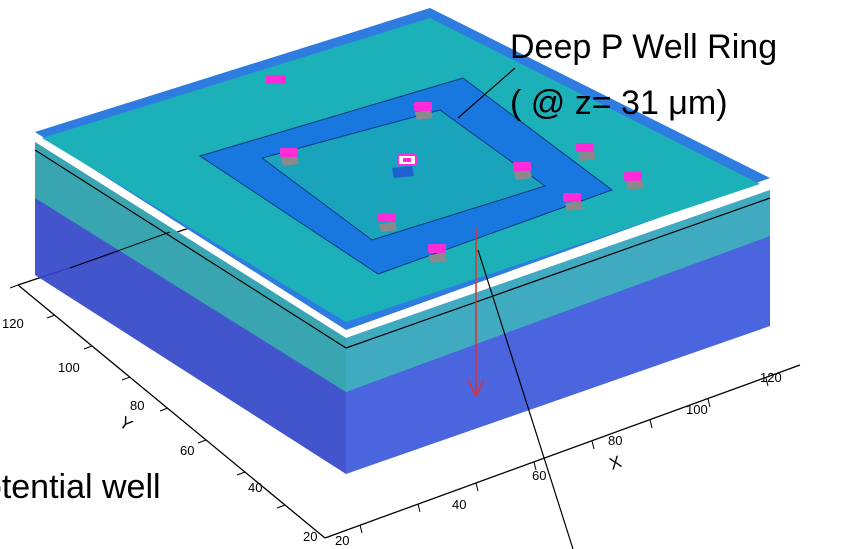 The height and width of the screenshot is (549, 865). I want to click on left-callout-line, so click(120, 250).